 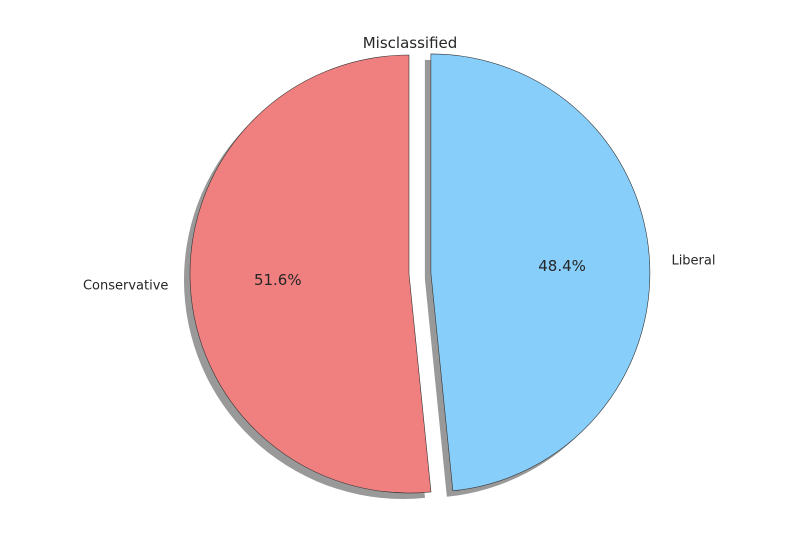 I want to click on slice-label-liberal: Liberal, so click(x=693, y=260).